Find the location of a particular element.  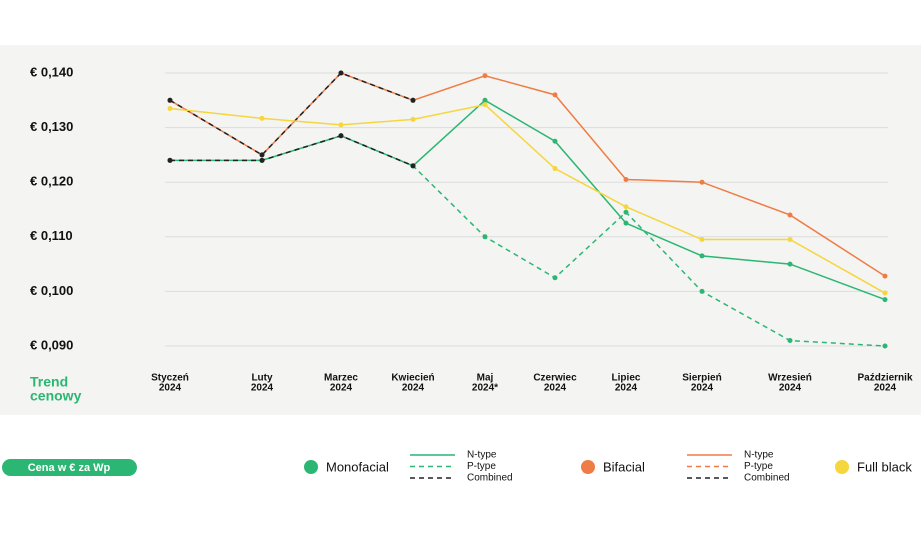

x-tick-label: 2024* is located at coordinates (485, 388).